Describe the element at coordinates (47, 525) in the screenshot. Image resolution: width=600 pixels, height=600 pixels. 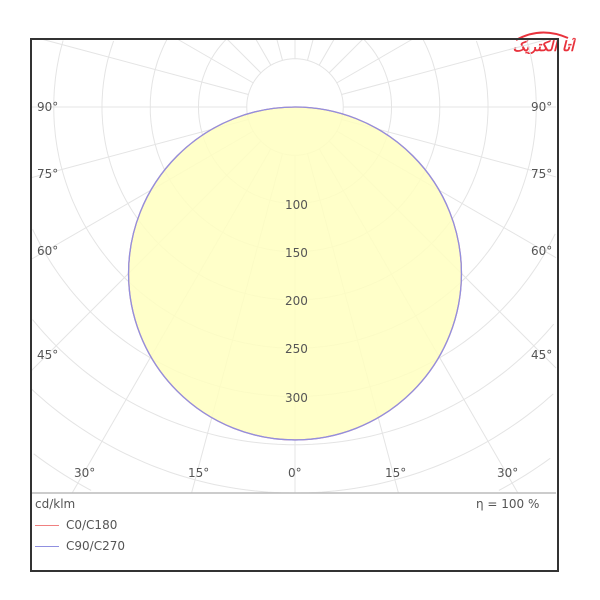
I see `legend-line-c0` at that location.